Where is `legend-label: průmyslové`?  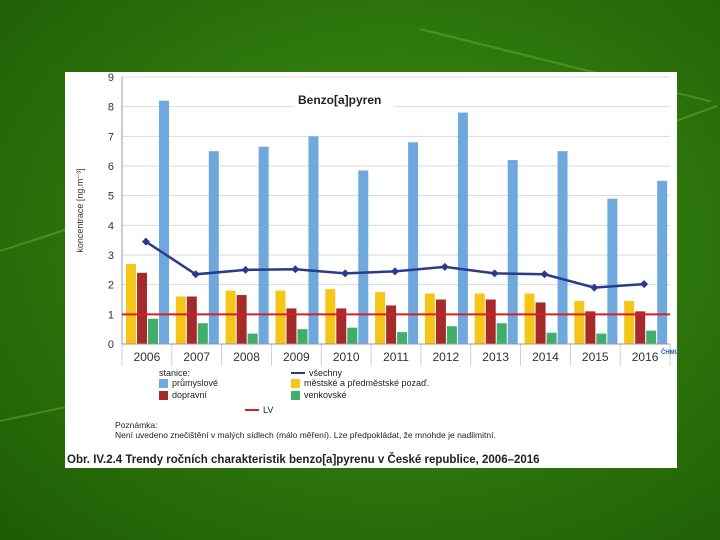
legend-label: průmyslové is located at coordinates (195, 383).